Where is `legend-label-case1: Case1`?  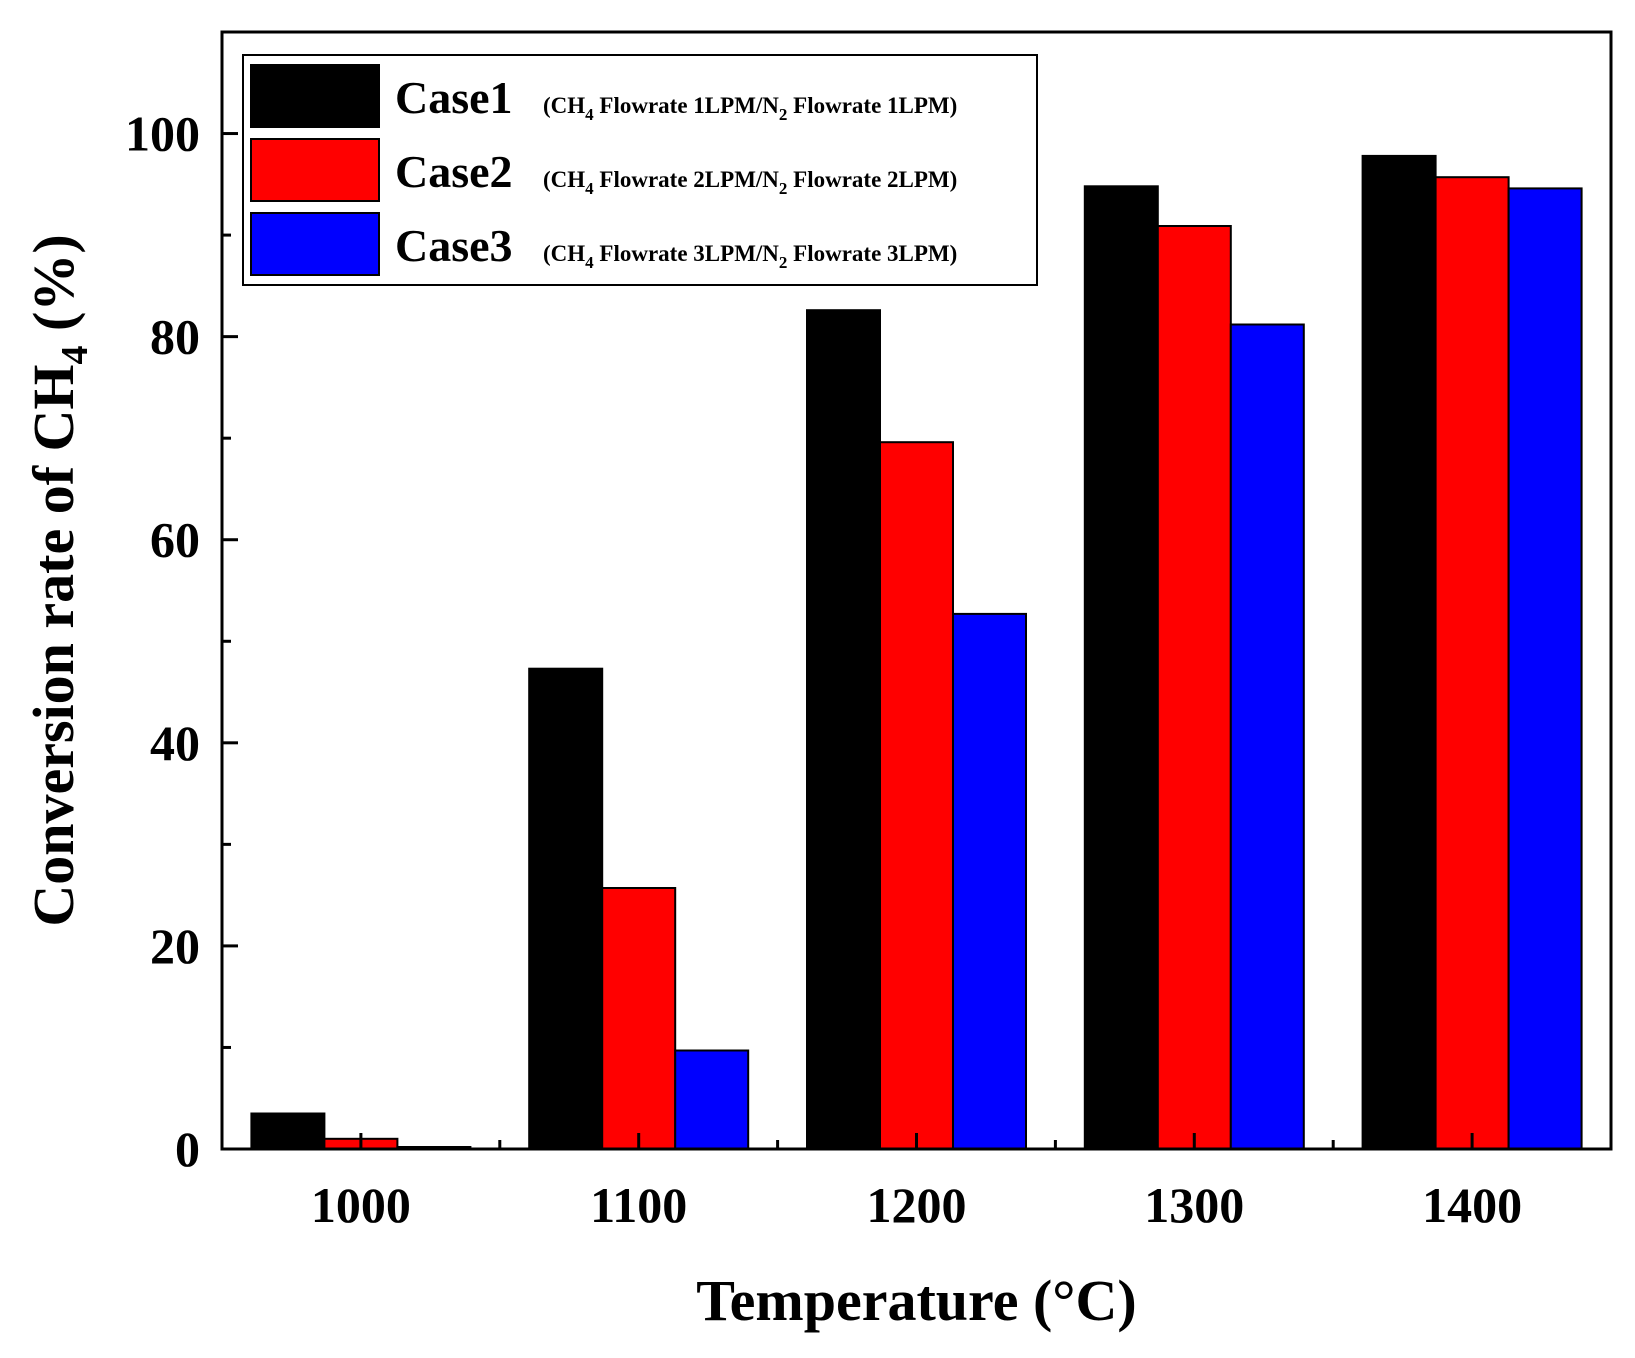 legend-label-case1: Case1 is located at coordinates (454, 97).